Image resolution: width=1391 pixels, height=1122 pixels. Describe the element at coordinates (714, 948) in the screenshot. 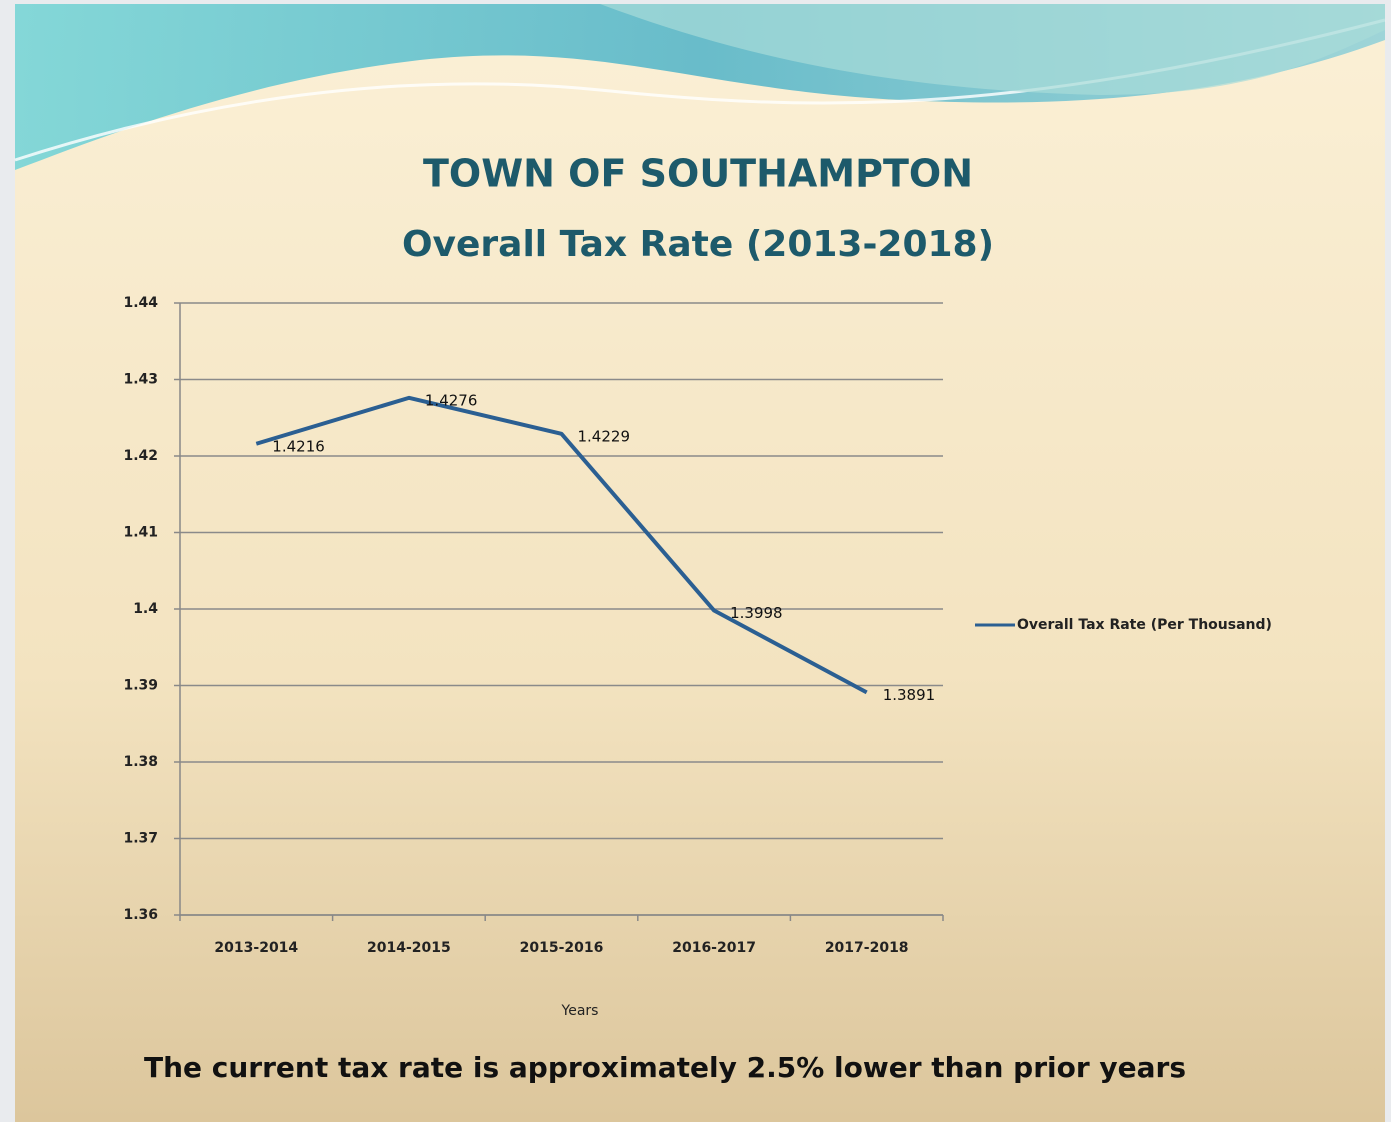

I see `x-tick-label: 2016-2017` at that location.